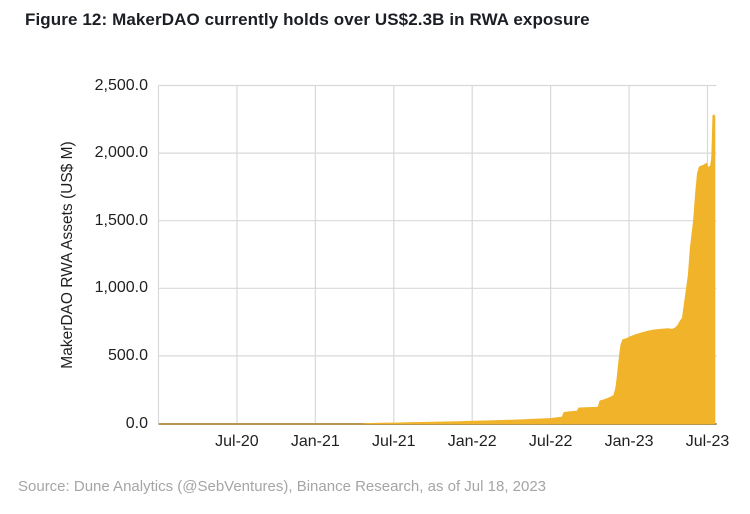 The image size is (750, 514). What do you see at coordinates (472, 441) in the screenshot?
I see `x-tick-label: Jan-22` at bounding box center [472, 441].